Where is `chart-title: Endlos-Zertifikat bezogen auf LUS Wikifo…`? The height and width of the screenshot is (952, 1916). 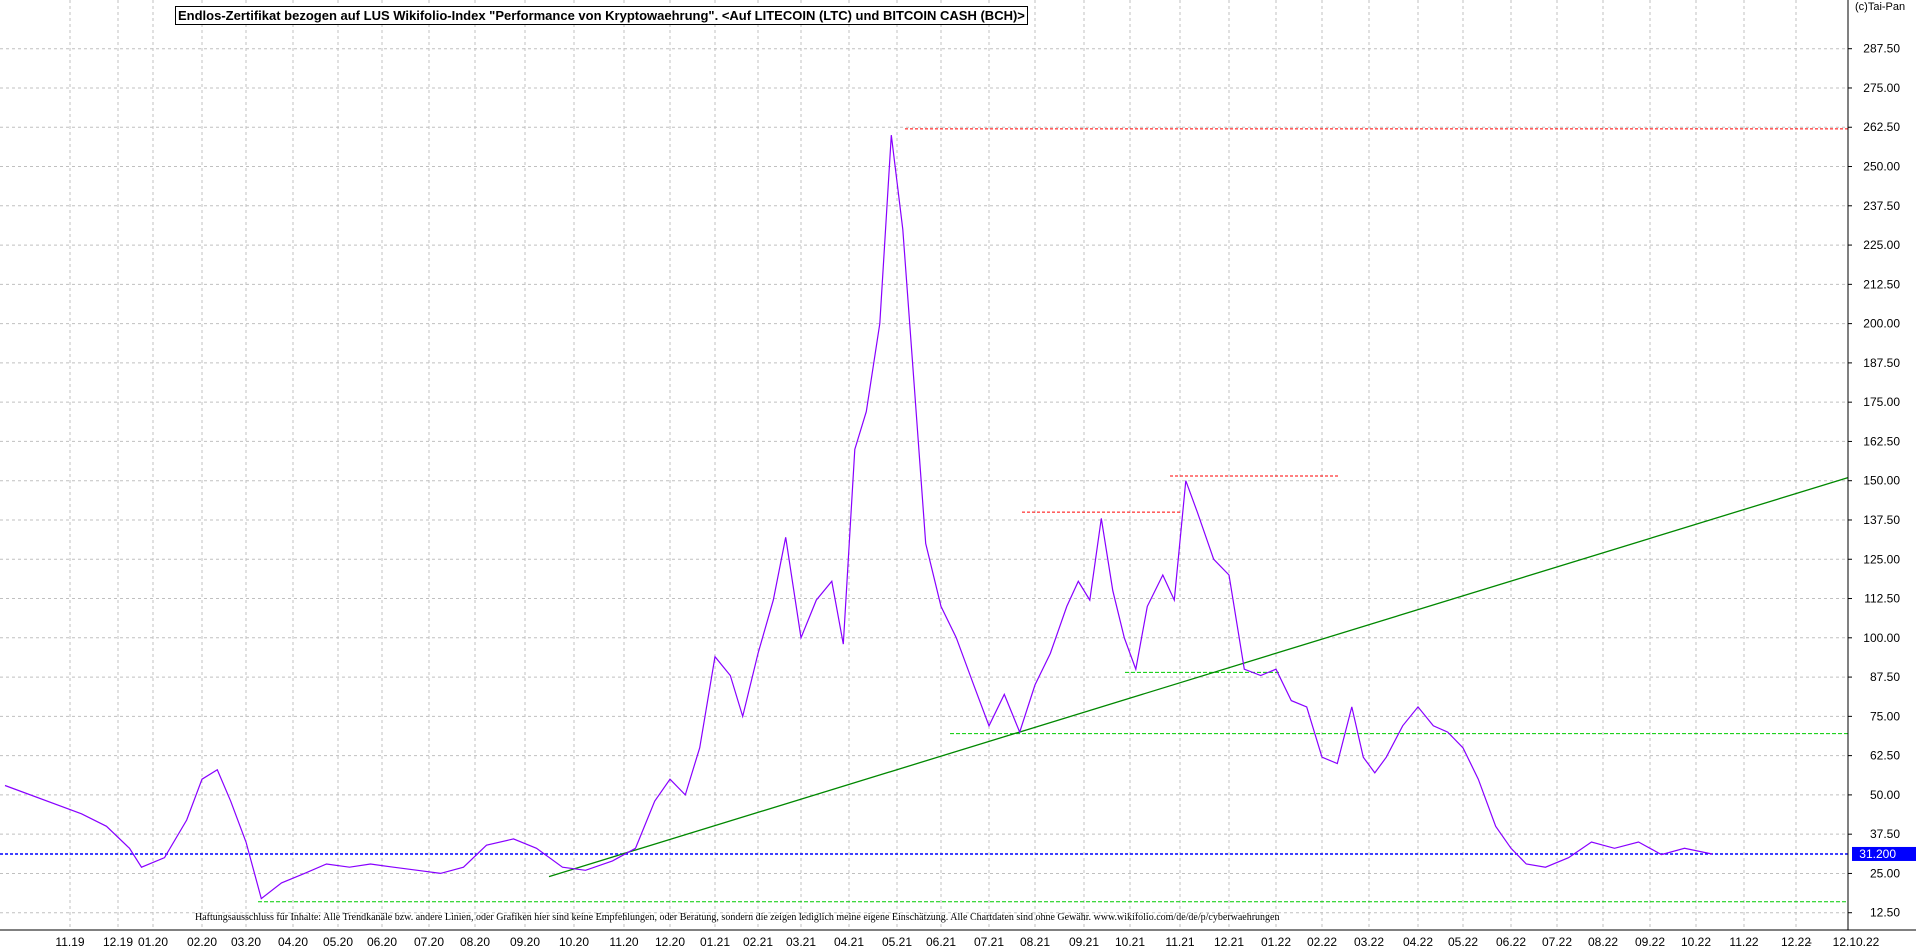
chart-title: Endlos-Zertifikat bezogen auf LUS Wikifo… is located at coordinates (601, 15).